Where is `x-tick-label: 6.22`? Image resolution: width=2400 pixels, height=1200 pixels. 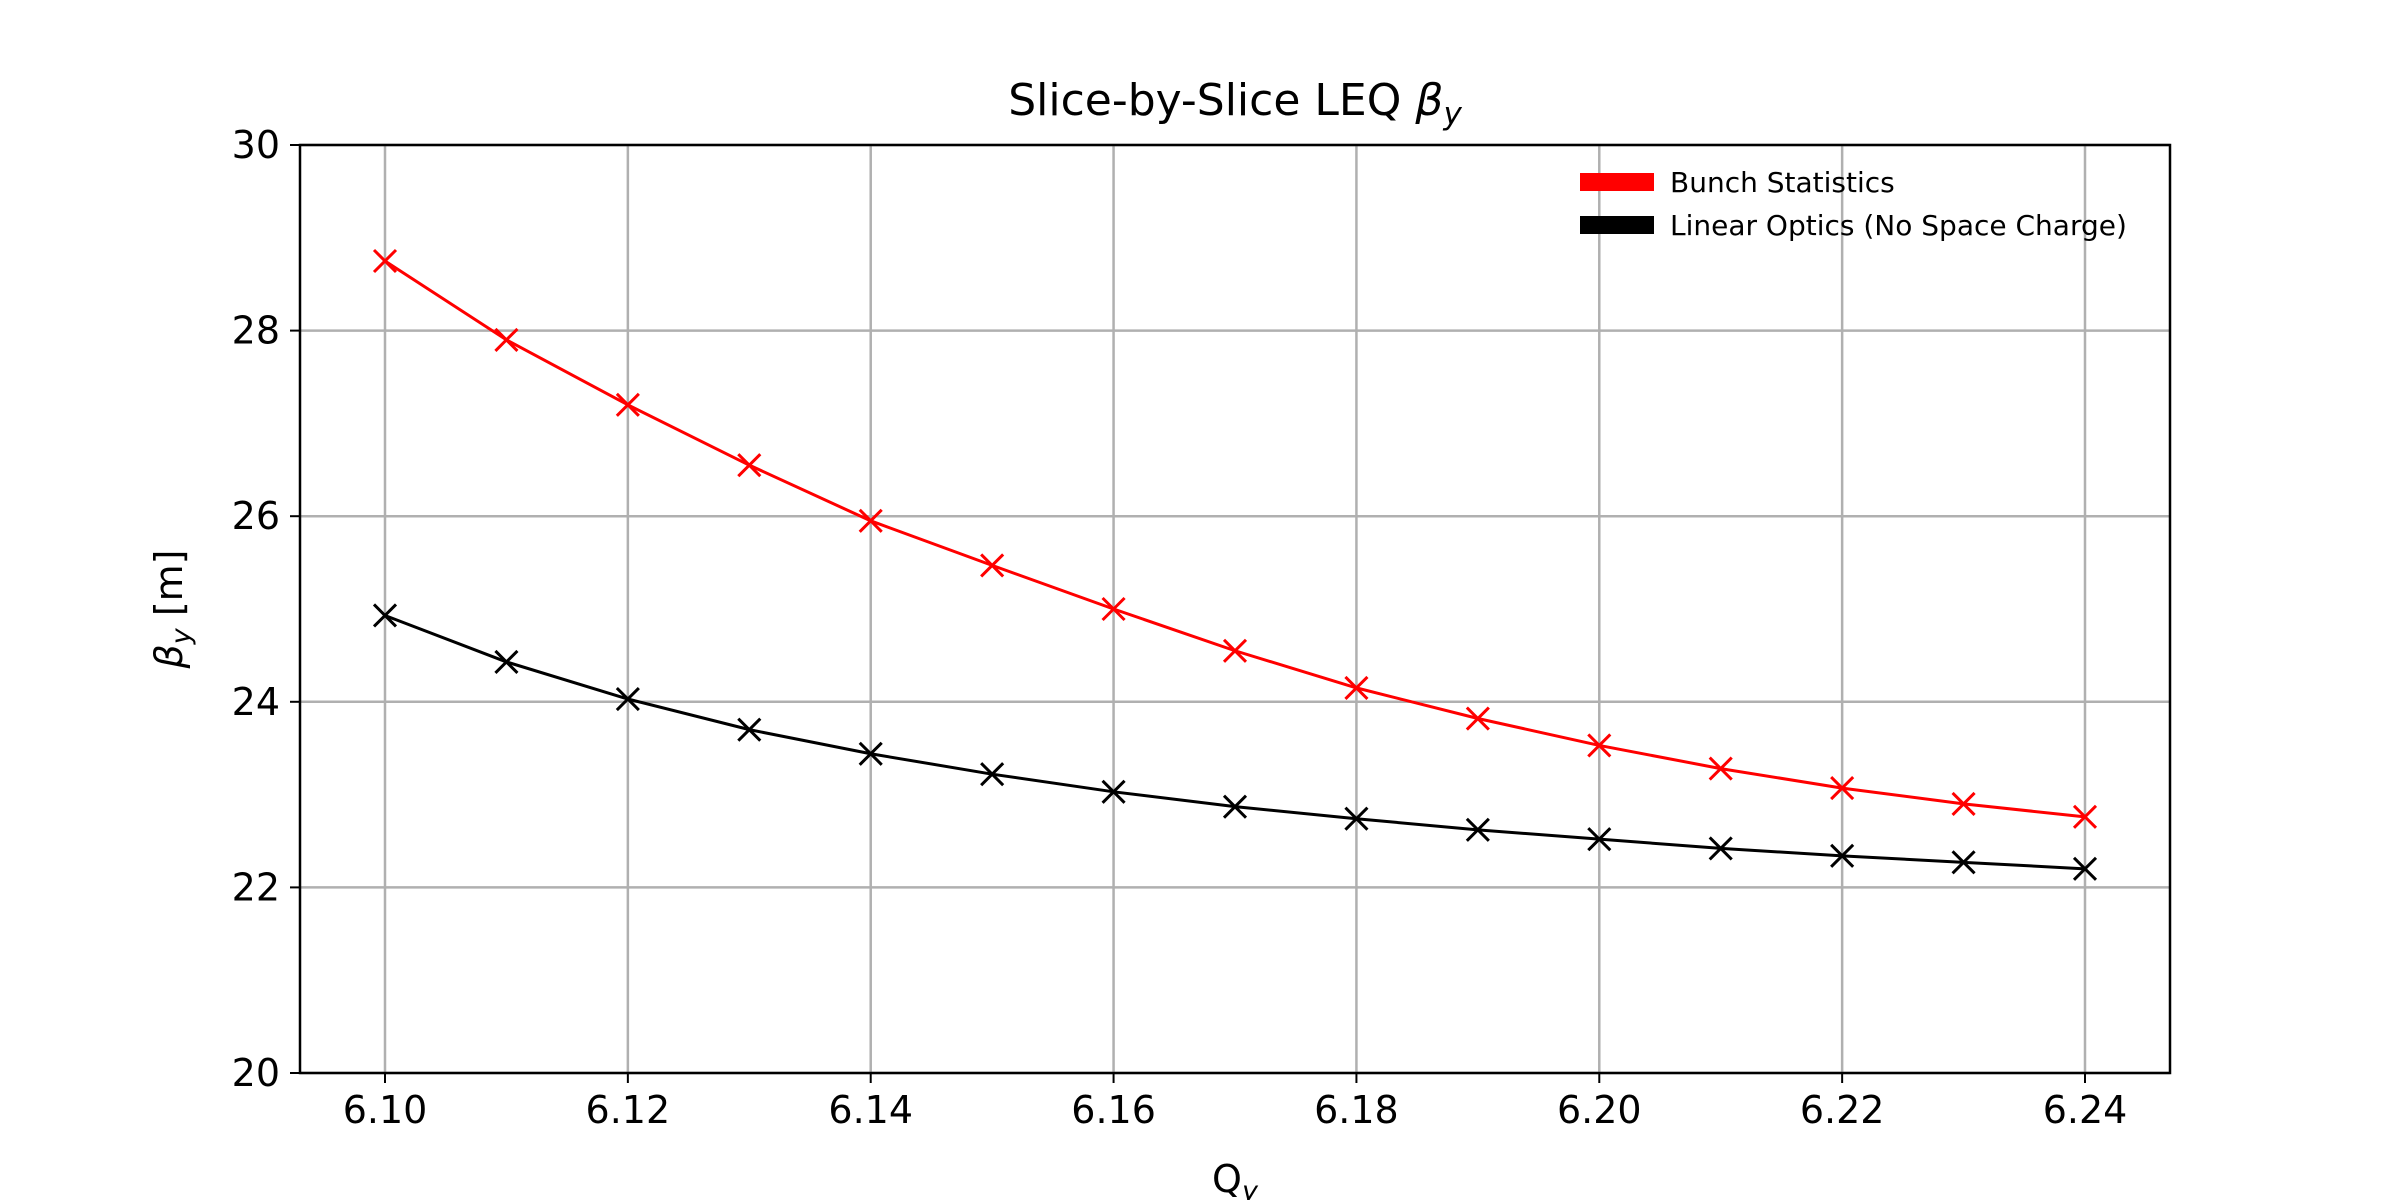
x-tick-label: 6.22 is located at coordinates (1842, 1110).